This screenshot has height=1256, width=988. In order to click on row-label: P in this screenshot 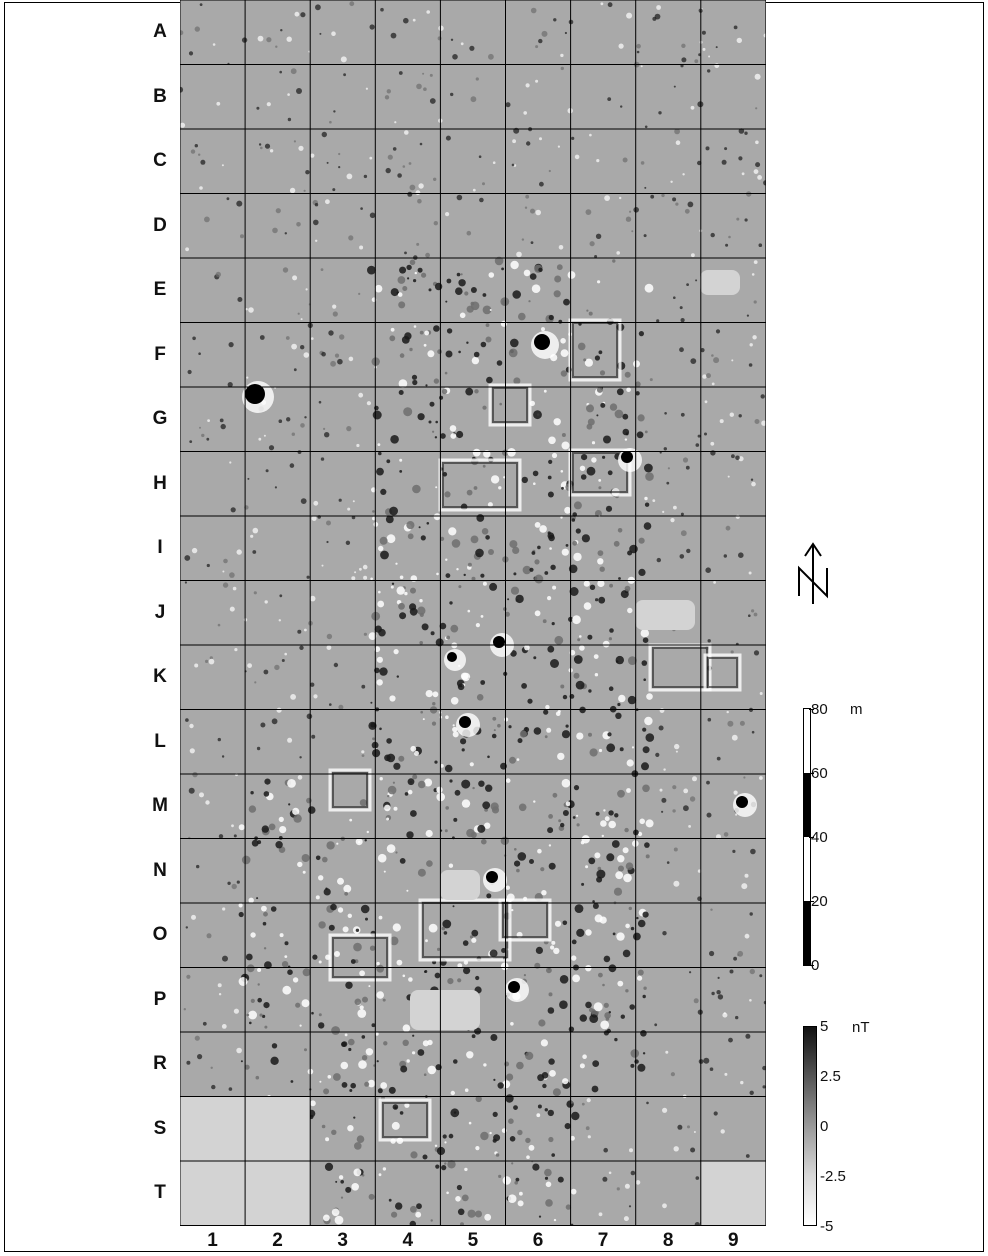, I will do `click(160, 999)`.